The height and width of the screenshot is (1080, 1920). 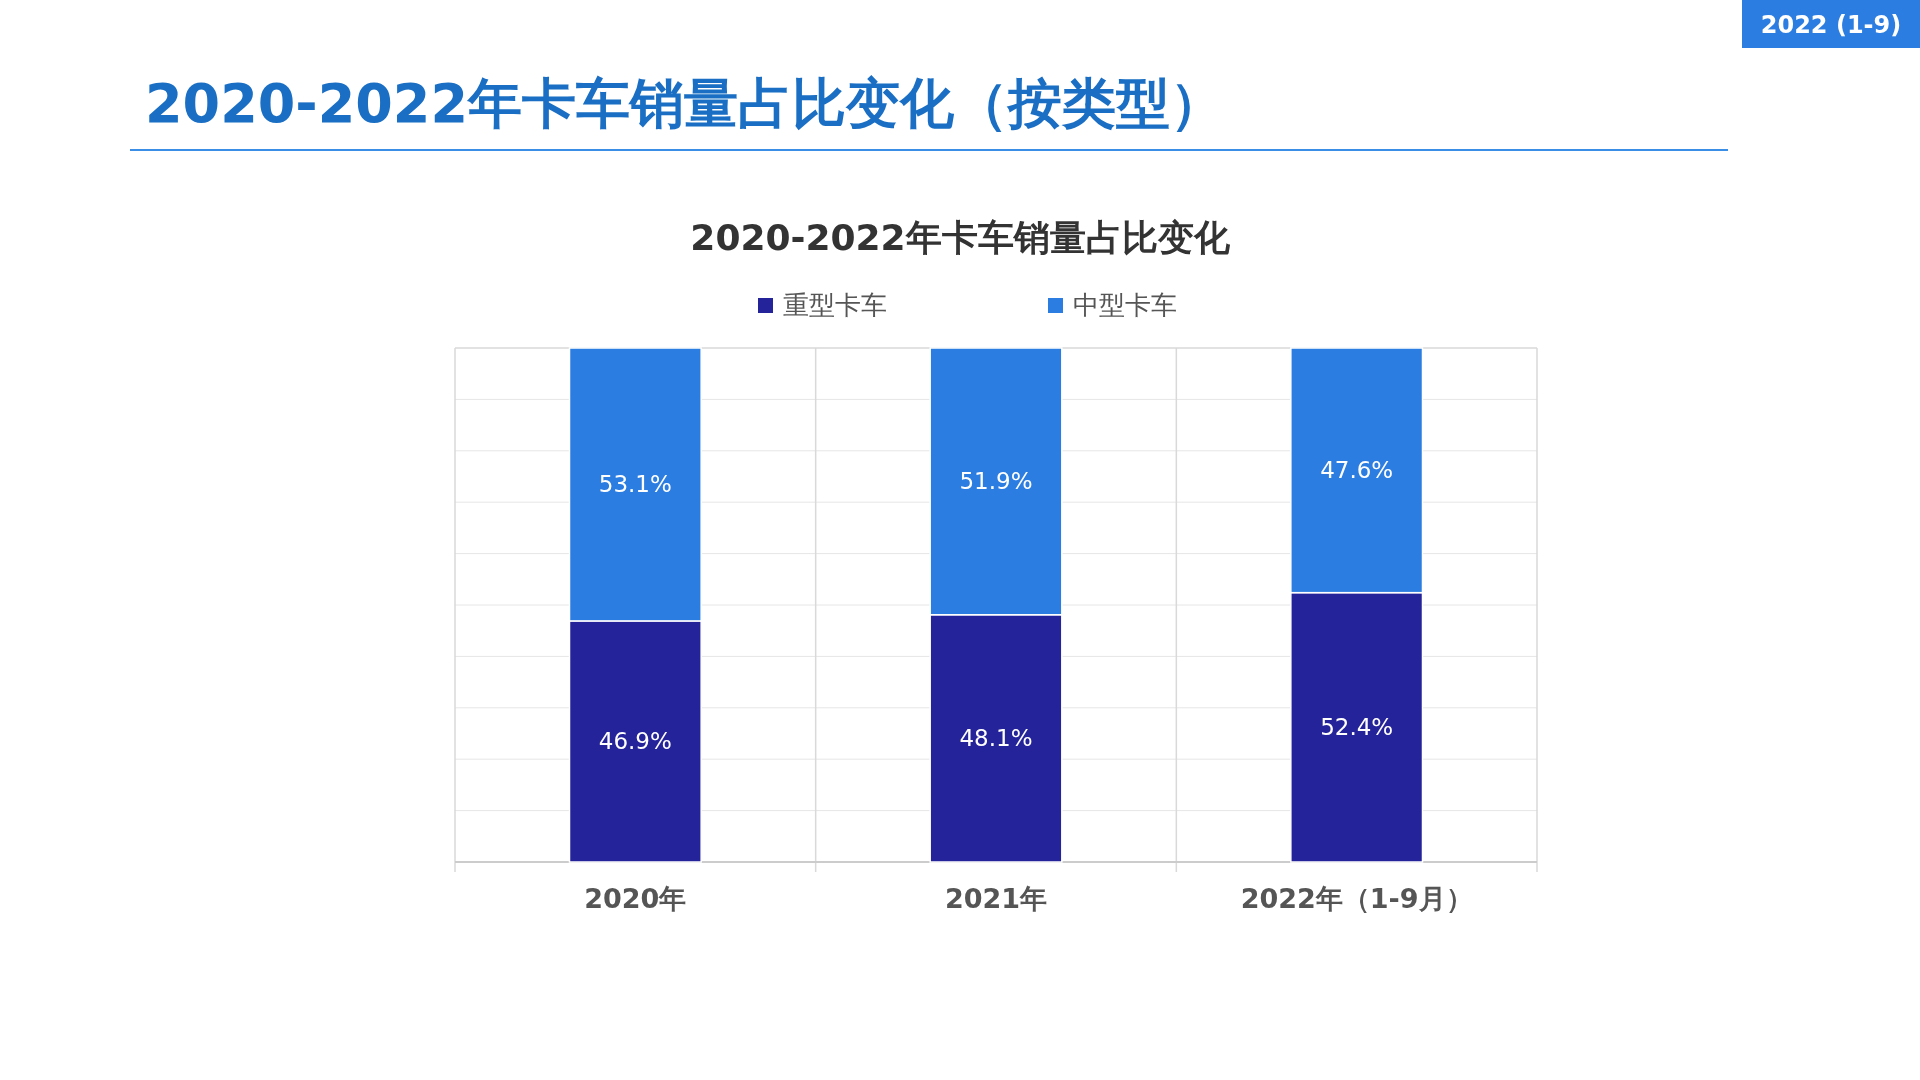 What do you see at coordinates (635, 741) in the screenshot?
I see `data-label: 46.9%` at bounding box center [635, 741].